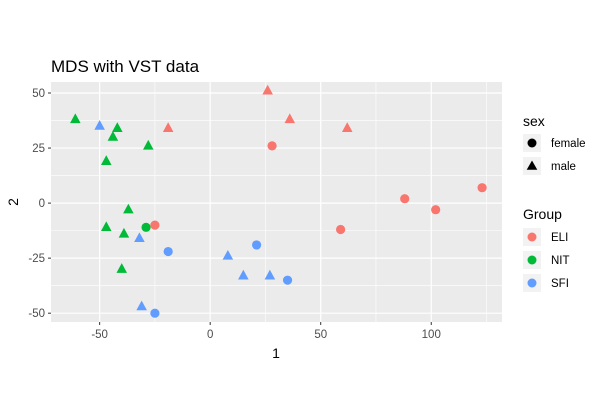 The width and height of the screenshot is (606, 418). Describe the element at coordinates (36, 314) in the screenshot. I see `y-tick-label: -50` at that location.